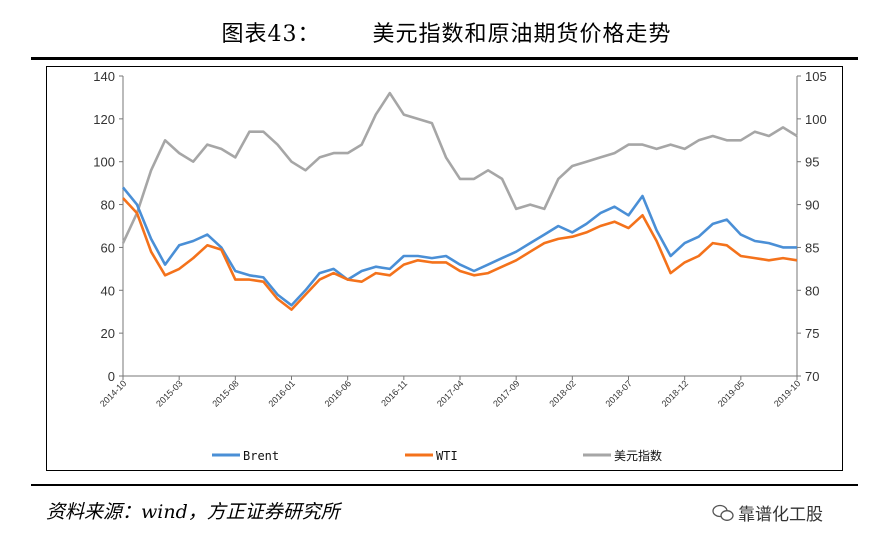 Image resolution: width=893 pixels, height=548 pixels. What do you see at coordinates (506, 393) in the screenshot?
I see `x-tick-label: 2017-09` at bounding box center [506, 393].